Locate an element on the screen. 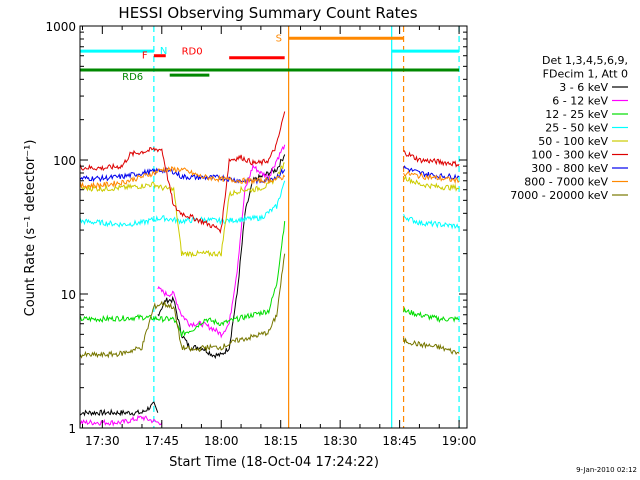  series-line-6-12-kev-seg2 is located at coordinates (221, 241).